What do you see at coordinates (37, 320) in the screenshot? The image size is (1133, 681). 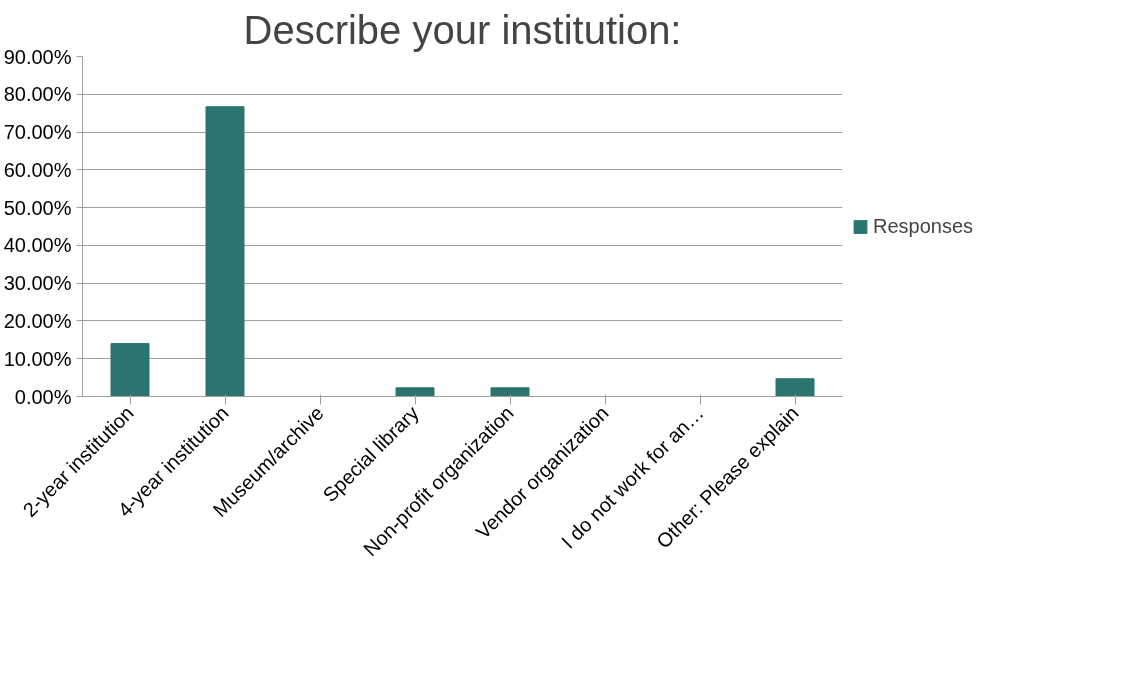 I see `y-tick-label: 20.00%` at bounding box center [37, 320].